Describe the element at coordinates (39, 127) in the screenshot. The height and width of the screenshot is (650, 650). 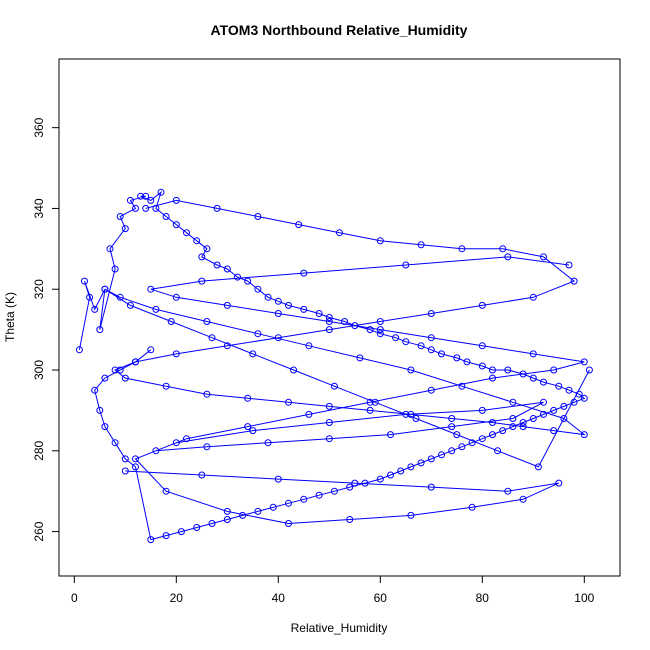
I see `y-tick-label: 360` at that location.